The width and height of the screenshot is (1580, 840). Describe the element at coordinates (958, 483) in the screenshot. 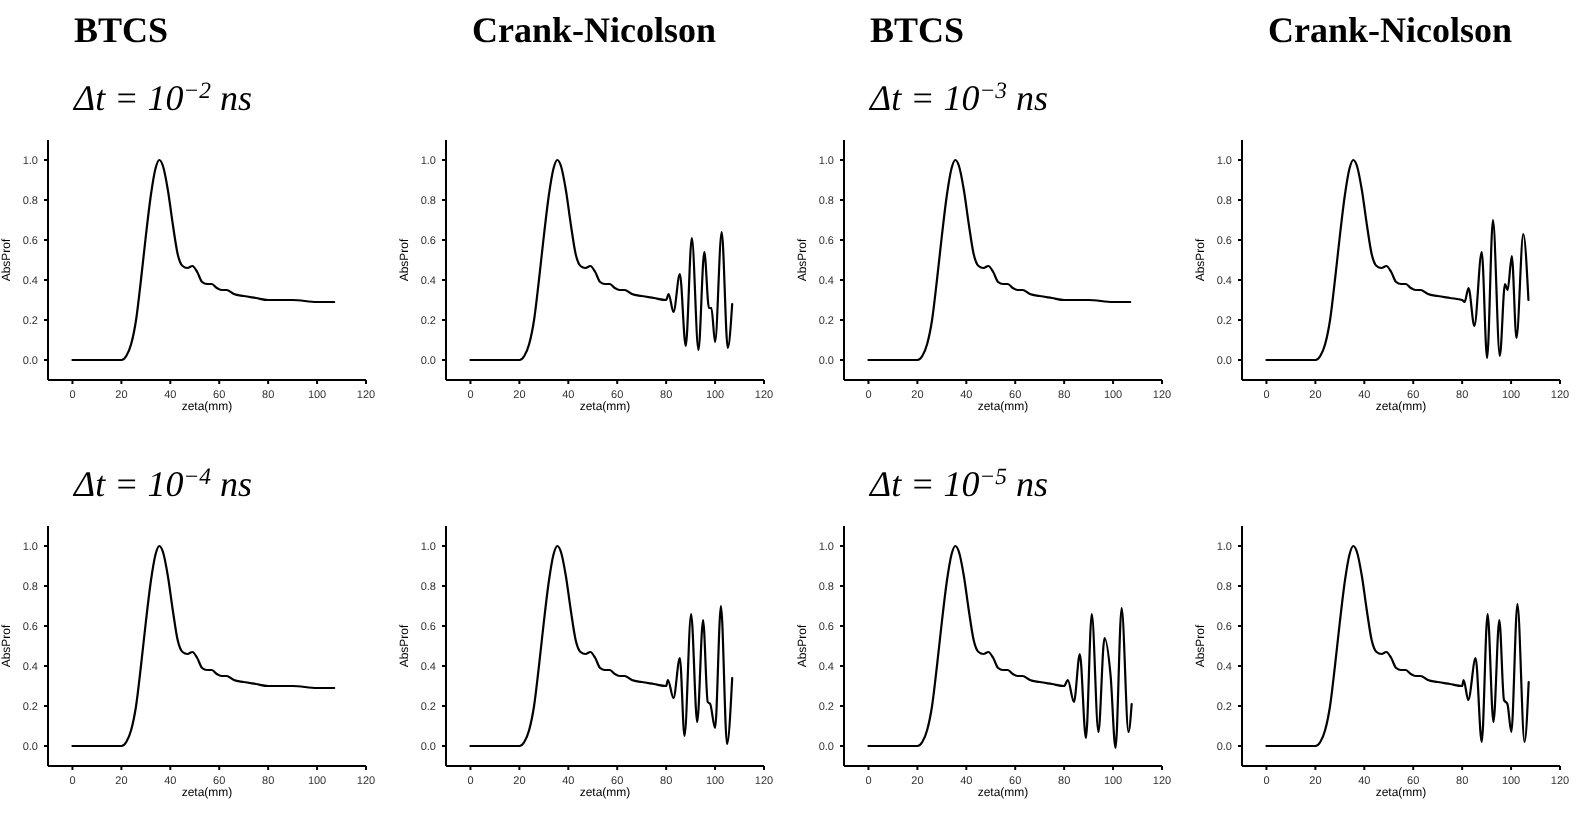

I see `chart-subtitle: Δt = 10$^{−5}$ ns` at that location.